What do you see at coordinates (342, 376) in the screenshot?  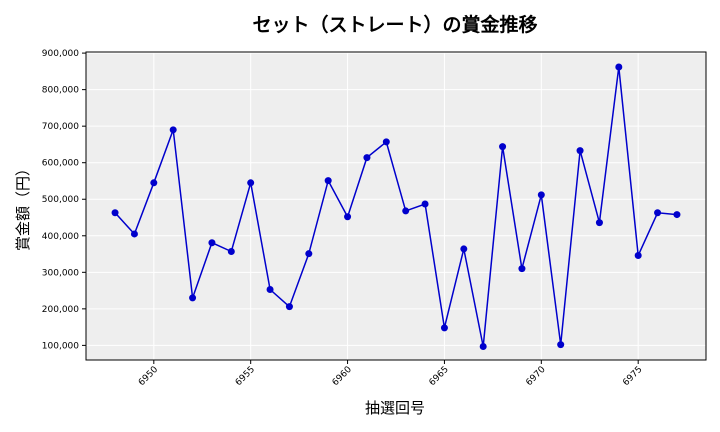 I see `x-tick-label: 6960` at bounding box center [342, 376].